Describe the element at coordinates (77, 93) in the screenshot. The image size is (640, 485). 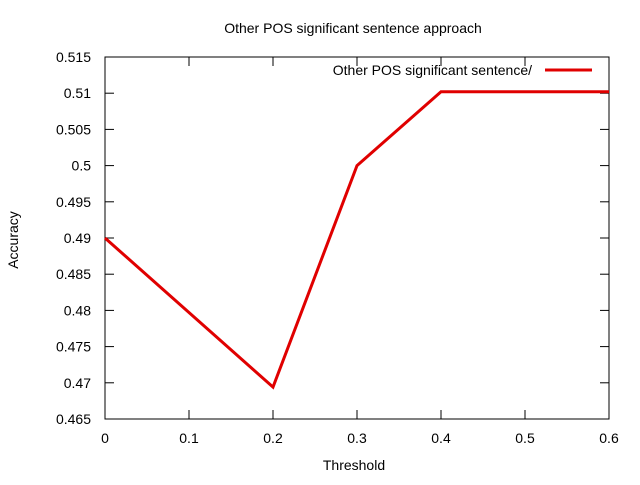
I see `y-tick-label: 0.51` at that location.